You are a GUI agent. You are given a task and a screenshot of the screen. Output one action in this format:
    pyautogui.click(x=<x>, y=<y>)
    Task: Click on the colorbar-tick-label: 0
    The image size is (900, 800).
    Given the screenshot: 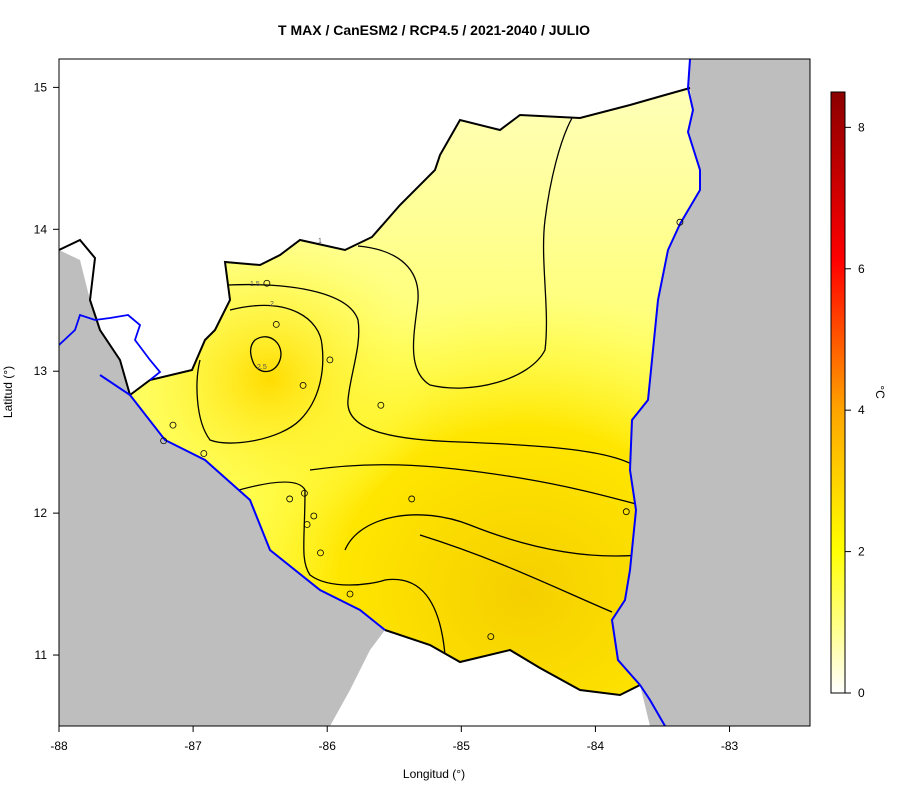 What is the action you would take?
    pyautogui.click(x=861, y=693)
    